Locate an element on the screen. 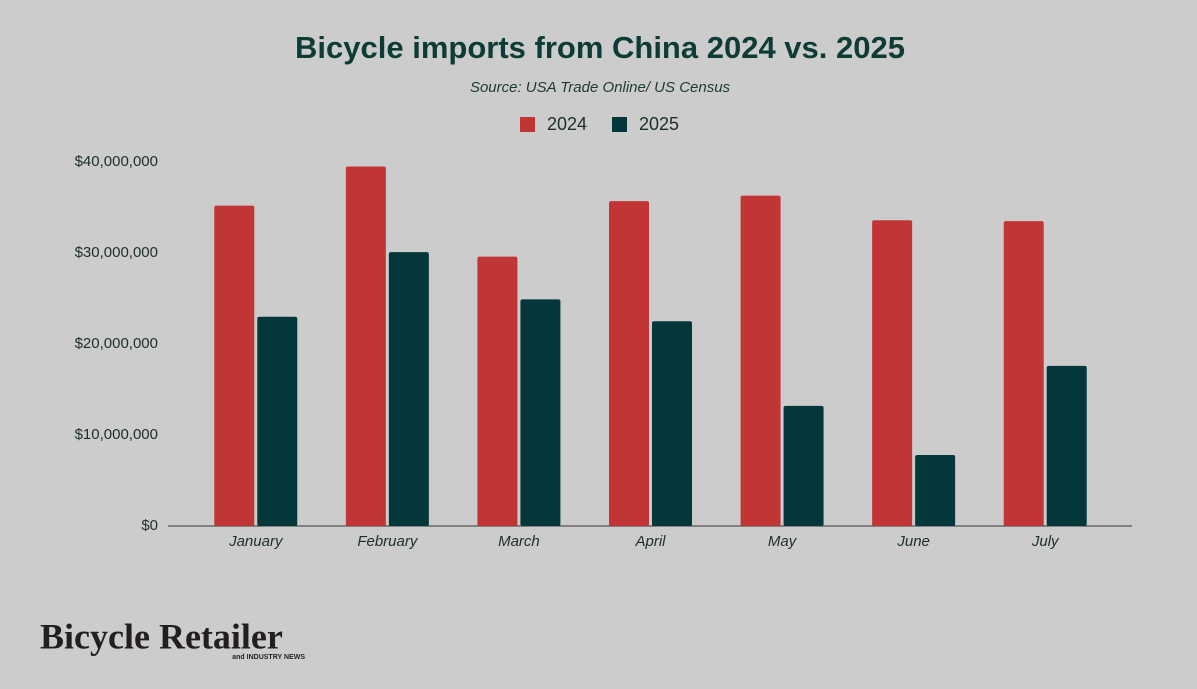 Image resolution: width=1197 pixels, height=689 pixels. x-tick-label: January is located at coordinates (256, 541).